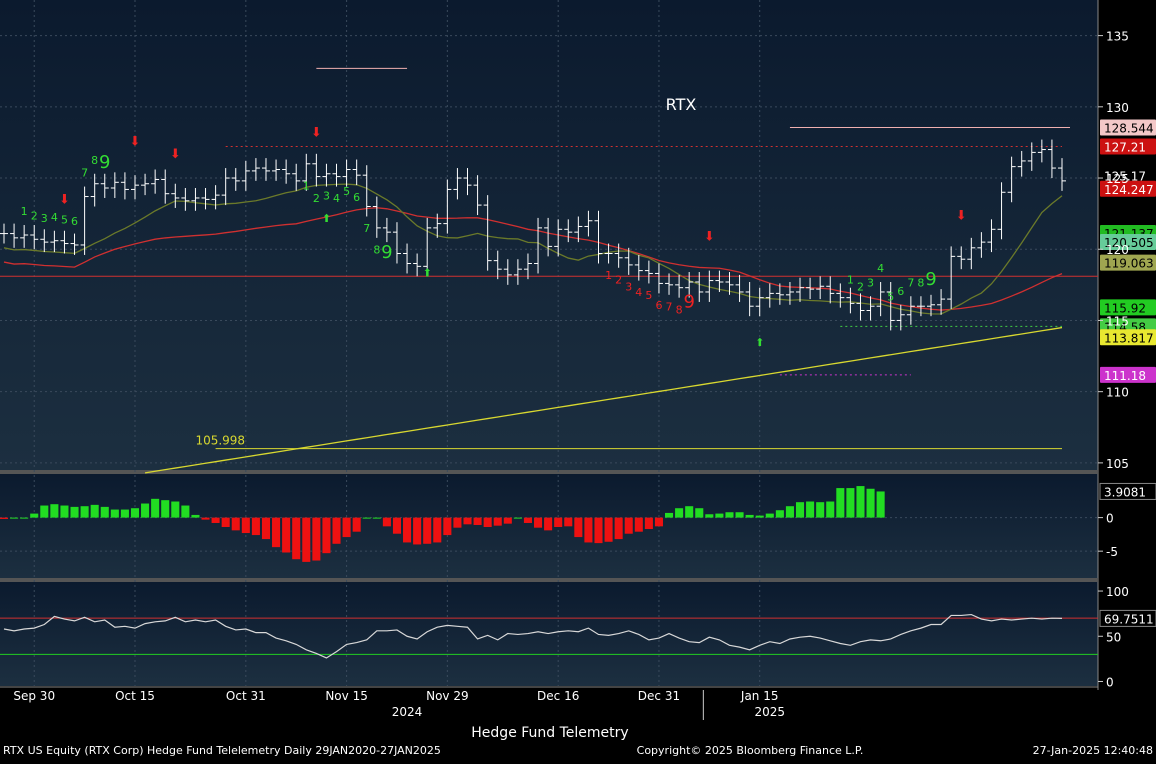 This screenshot has width=1156, height=764. Describe the element at coordinates (1117, 464) in the screenshot. I see `price-tick-label: 105` at that location.